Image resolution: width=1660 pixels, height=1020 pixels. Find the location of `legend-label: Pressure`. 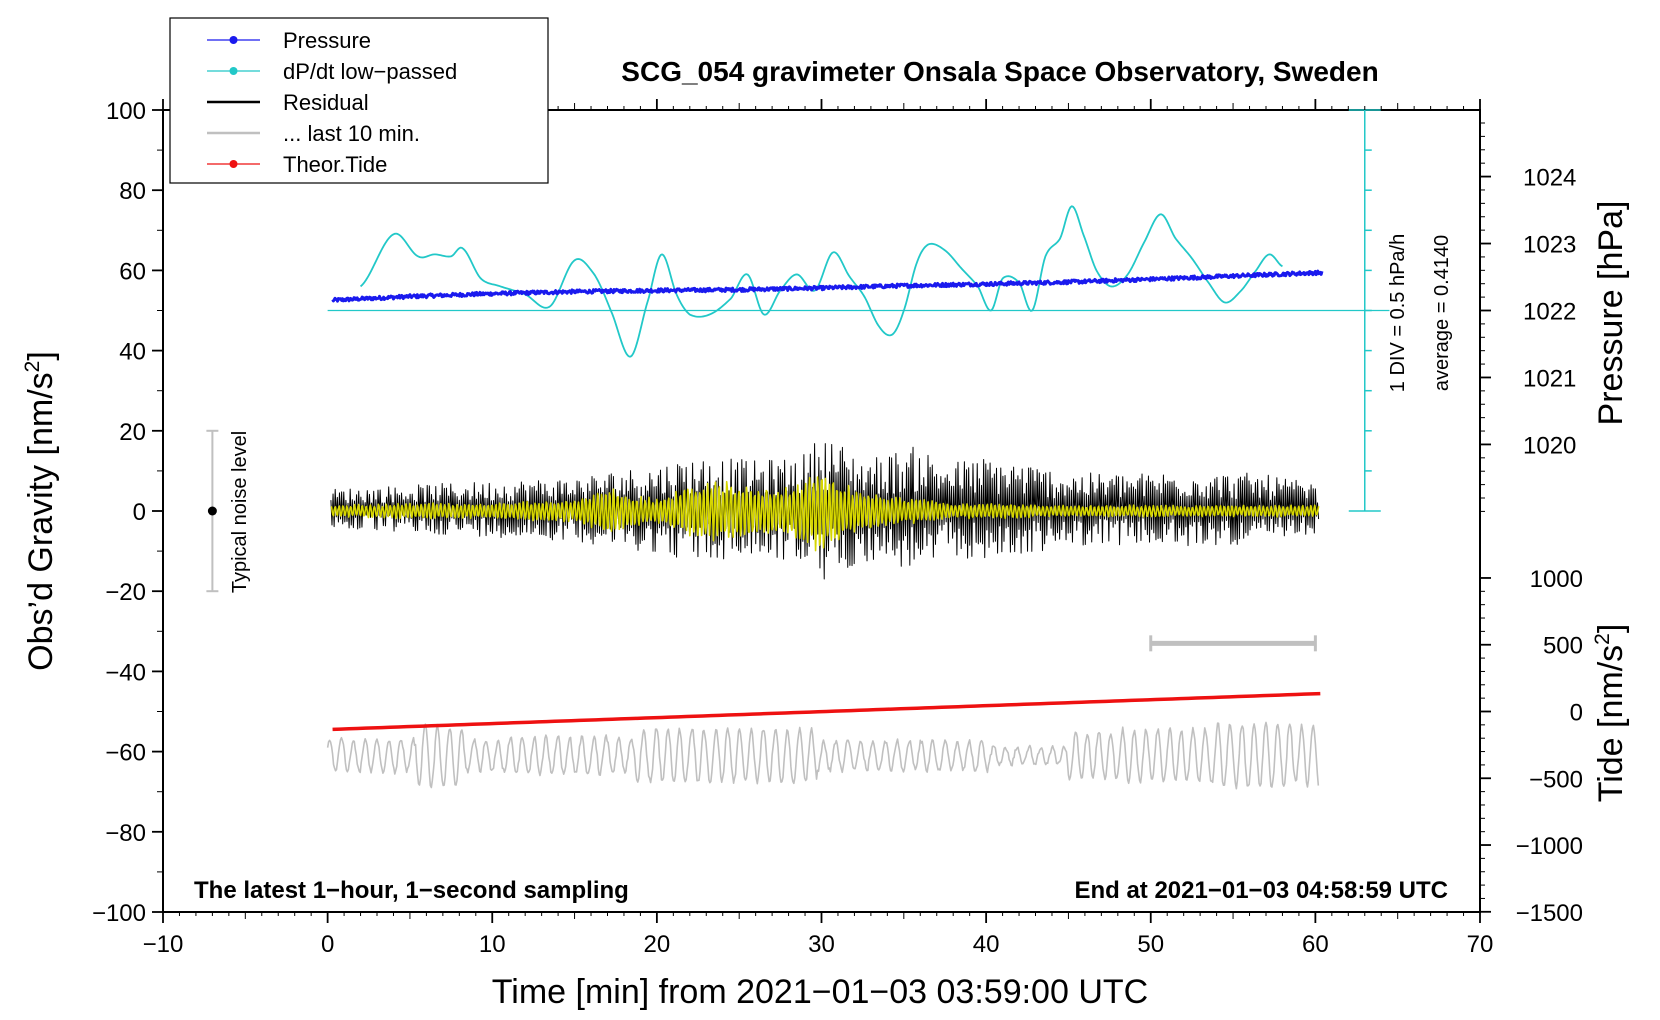

legend-label: Pressure is located at coordinates (327, 40).